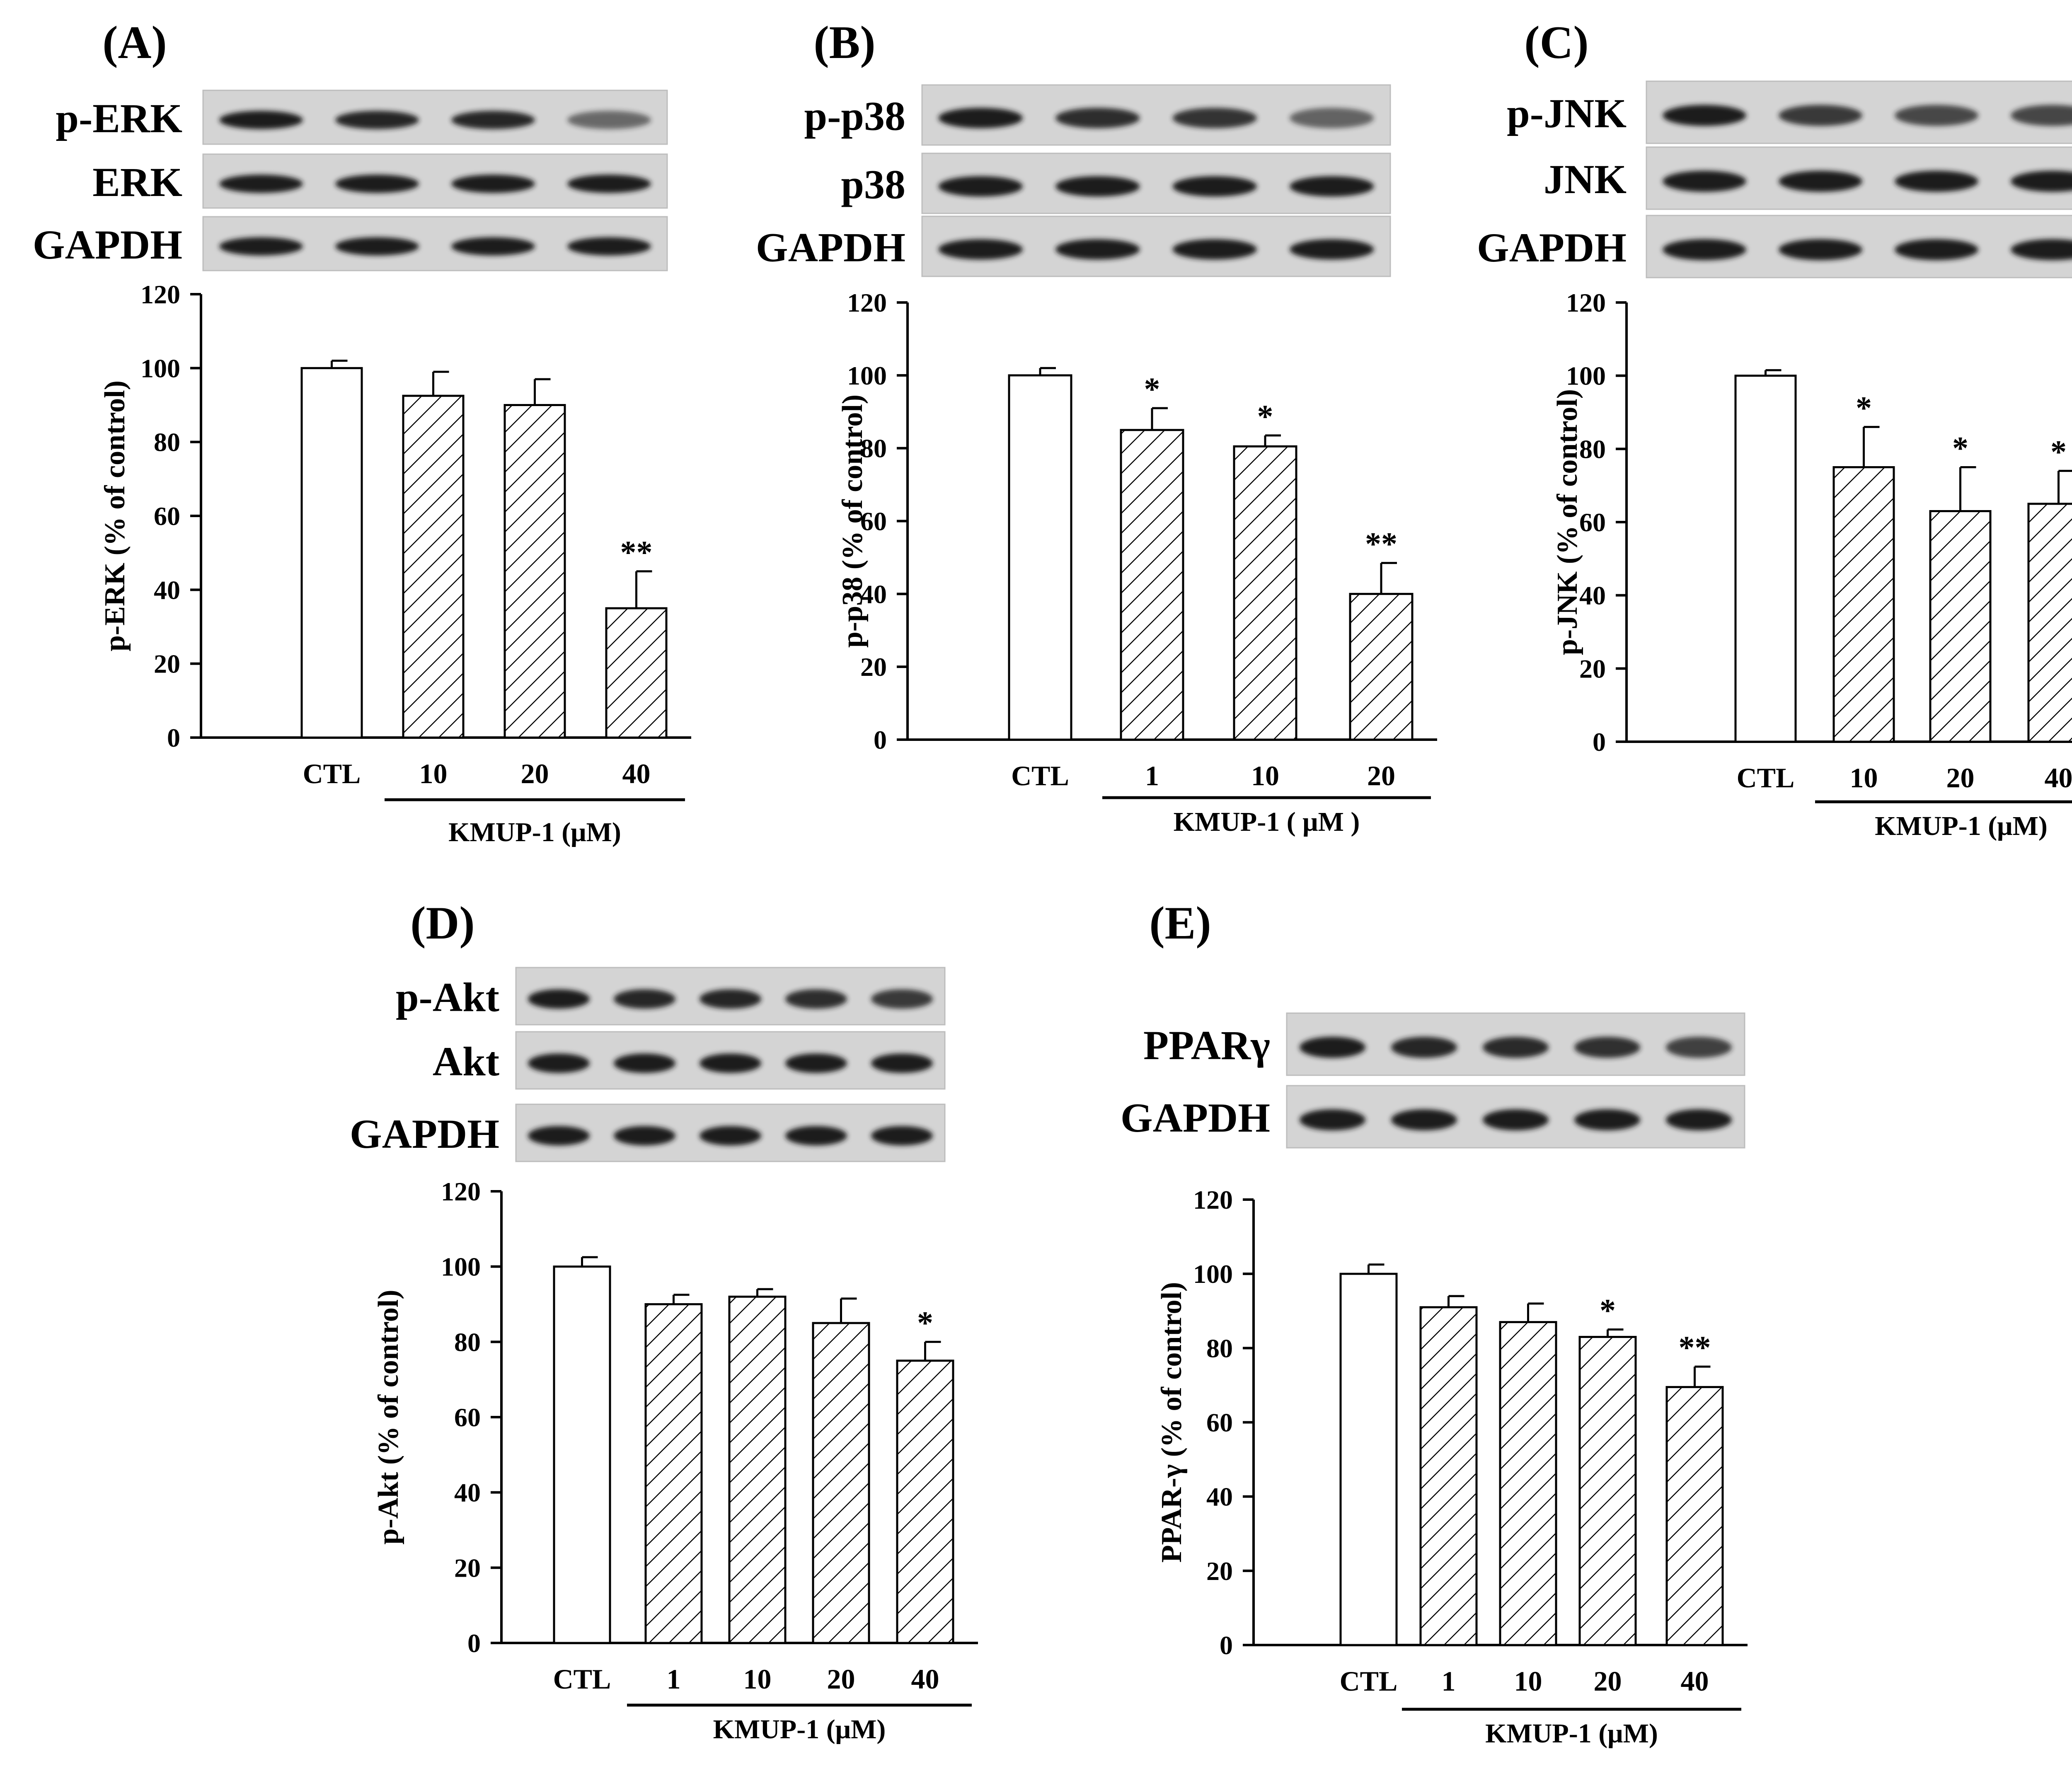 The image size is (2072, 1771). Describe the element at coordinates (1206, 1045) in the screenshot. I see `blot-label: PPARγ` at that location.